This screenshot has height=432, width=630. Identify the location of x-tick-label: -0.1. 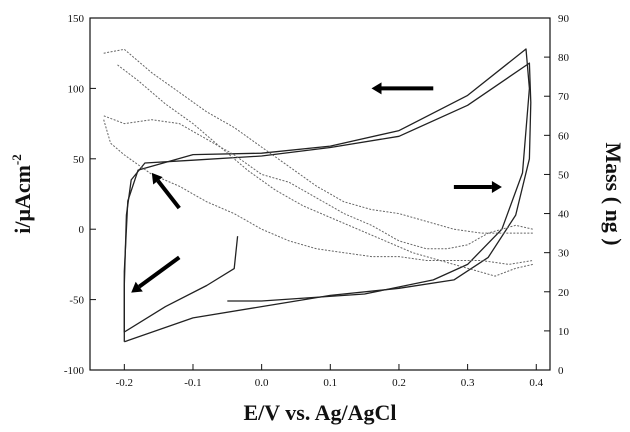
(192, 383).